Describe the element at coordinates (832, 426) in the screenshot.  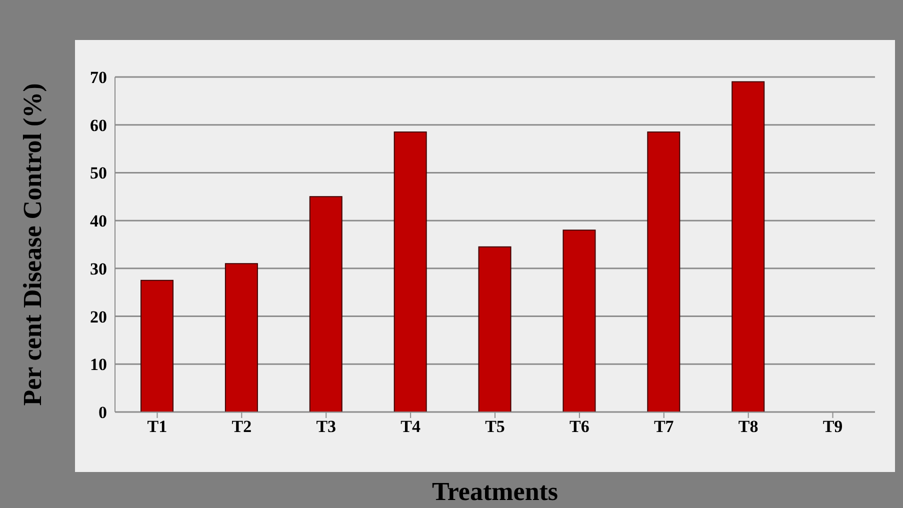
I see `x-tick-label: T9` at that location.